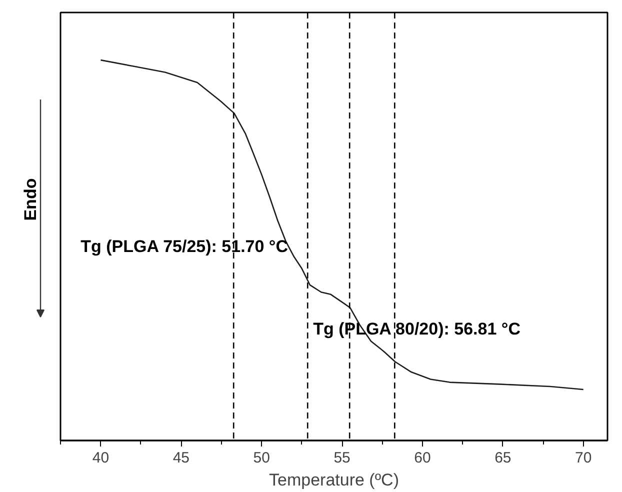  What do you see at coordinates (342, 458) in the screenshot?
I see `x-tick-label: 55` at bounding box center [342, 458].